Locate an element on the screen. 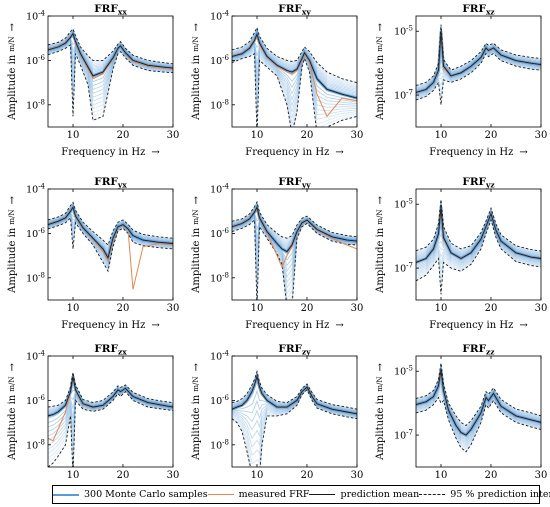 The width and height of the screenshot is (550, 507). panel-title: FRFzy is located at coordinates (294, 350).